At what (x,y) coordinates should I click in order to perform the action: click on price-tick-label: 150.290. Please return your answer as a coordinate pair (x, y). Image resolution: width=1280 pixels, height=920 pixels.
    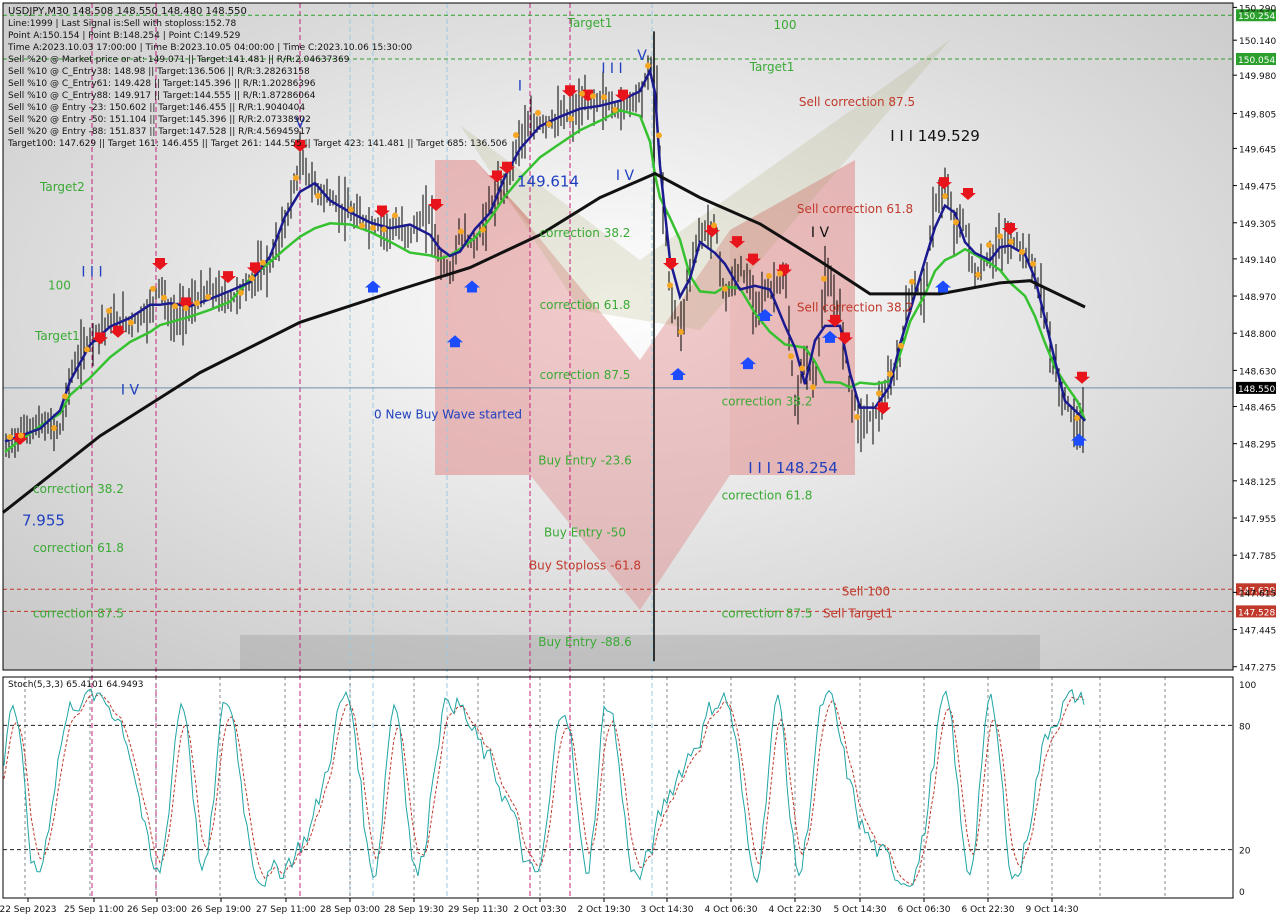
    Looking at the image, I should click on (1257, 9).